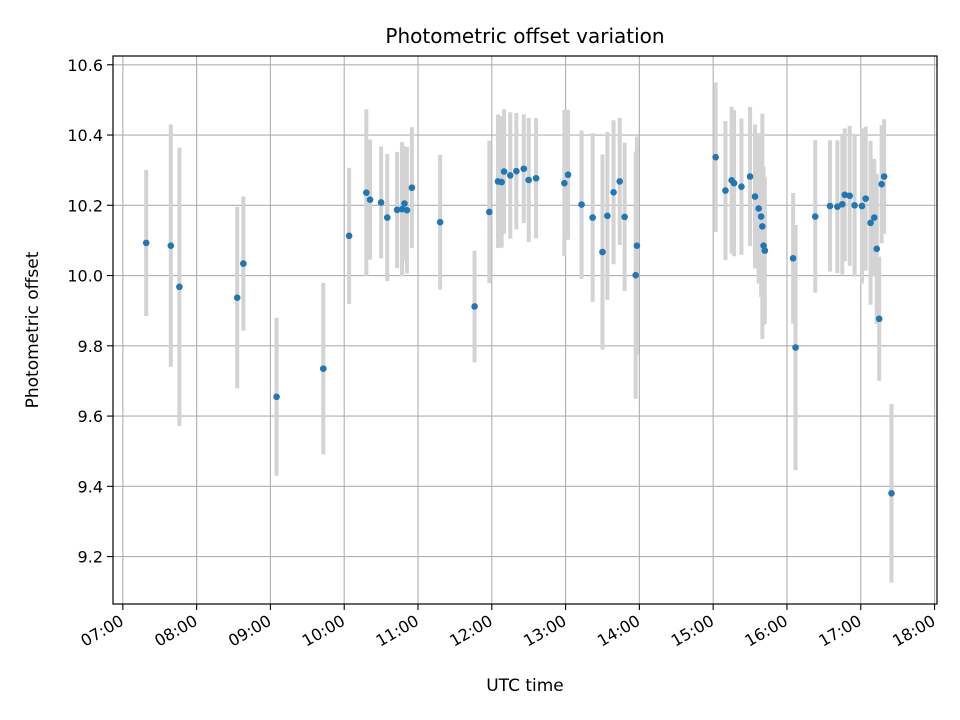  I want to click on y-tick-label: 9.2, so click(90, 557).